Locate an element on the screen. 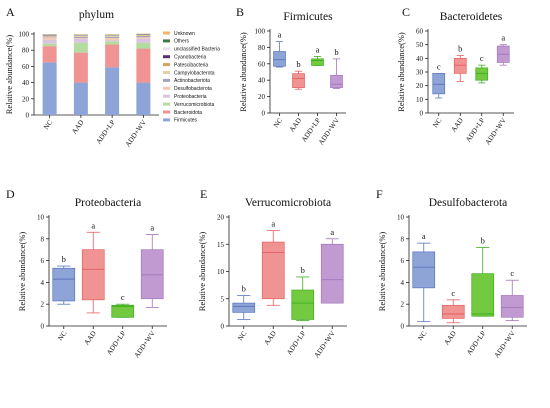 The width and height of the screenshot is (550, 408). y-tick-label: 8 is located at coordinates (43, 239).